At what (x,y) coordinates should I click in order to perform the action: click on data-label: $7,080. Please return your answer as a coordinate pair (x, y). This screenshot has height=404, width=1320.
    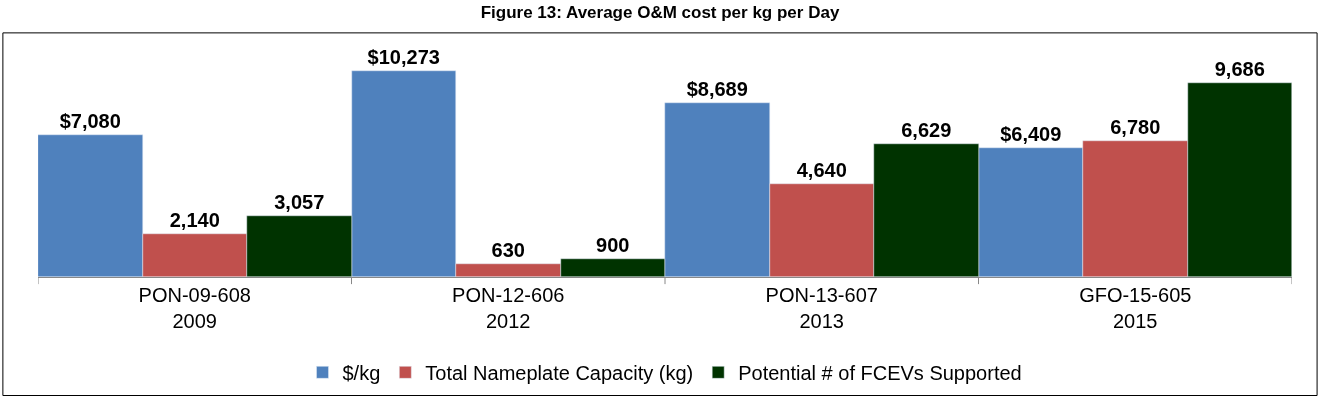
    Looking at the image, I should click on (90, 120).